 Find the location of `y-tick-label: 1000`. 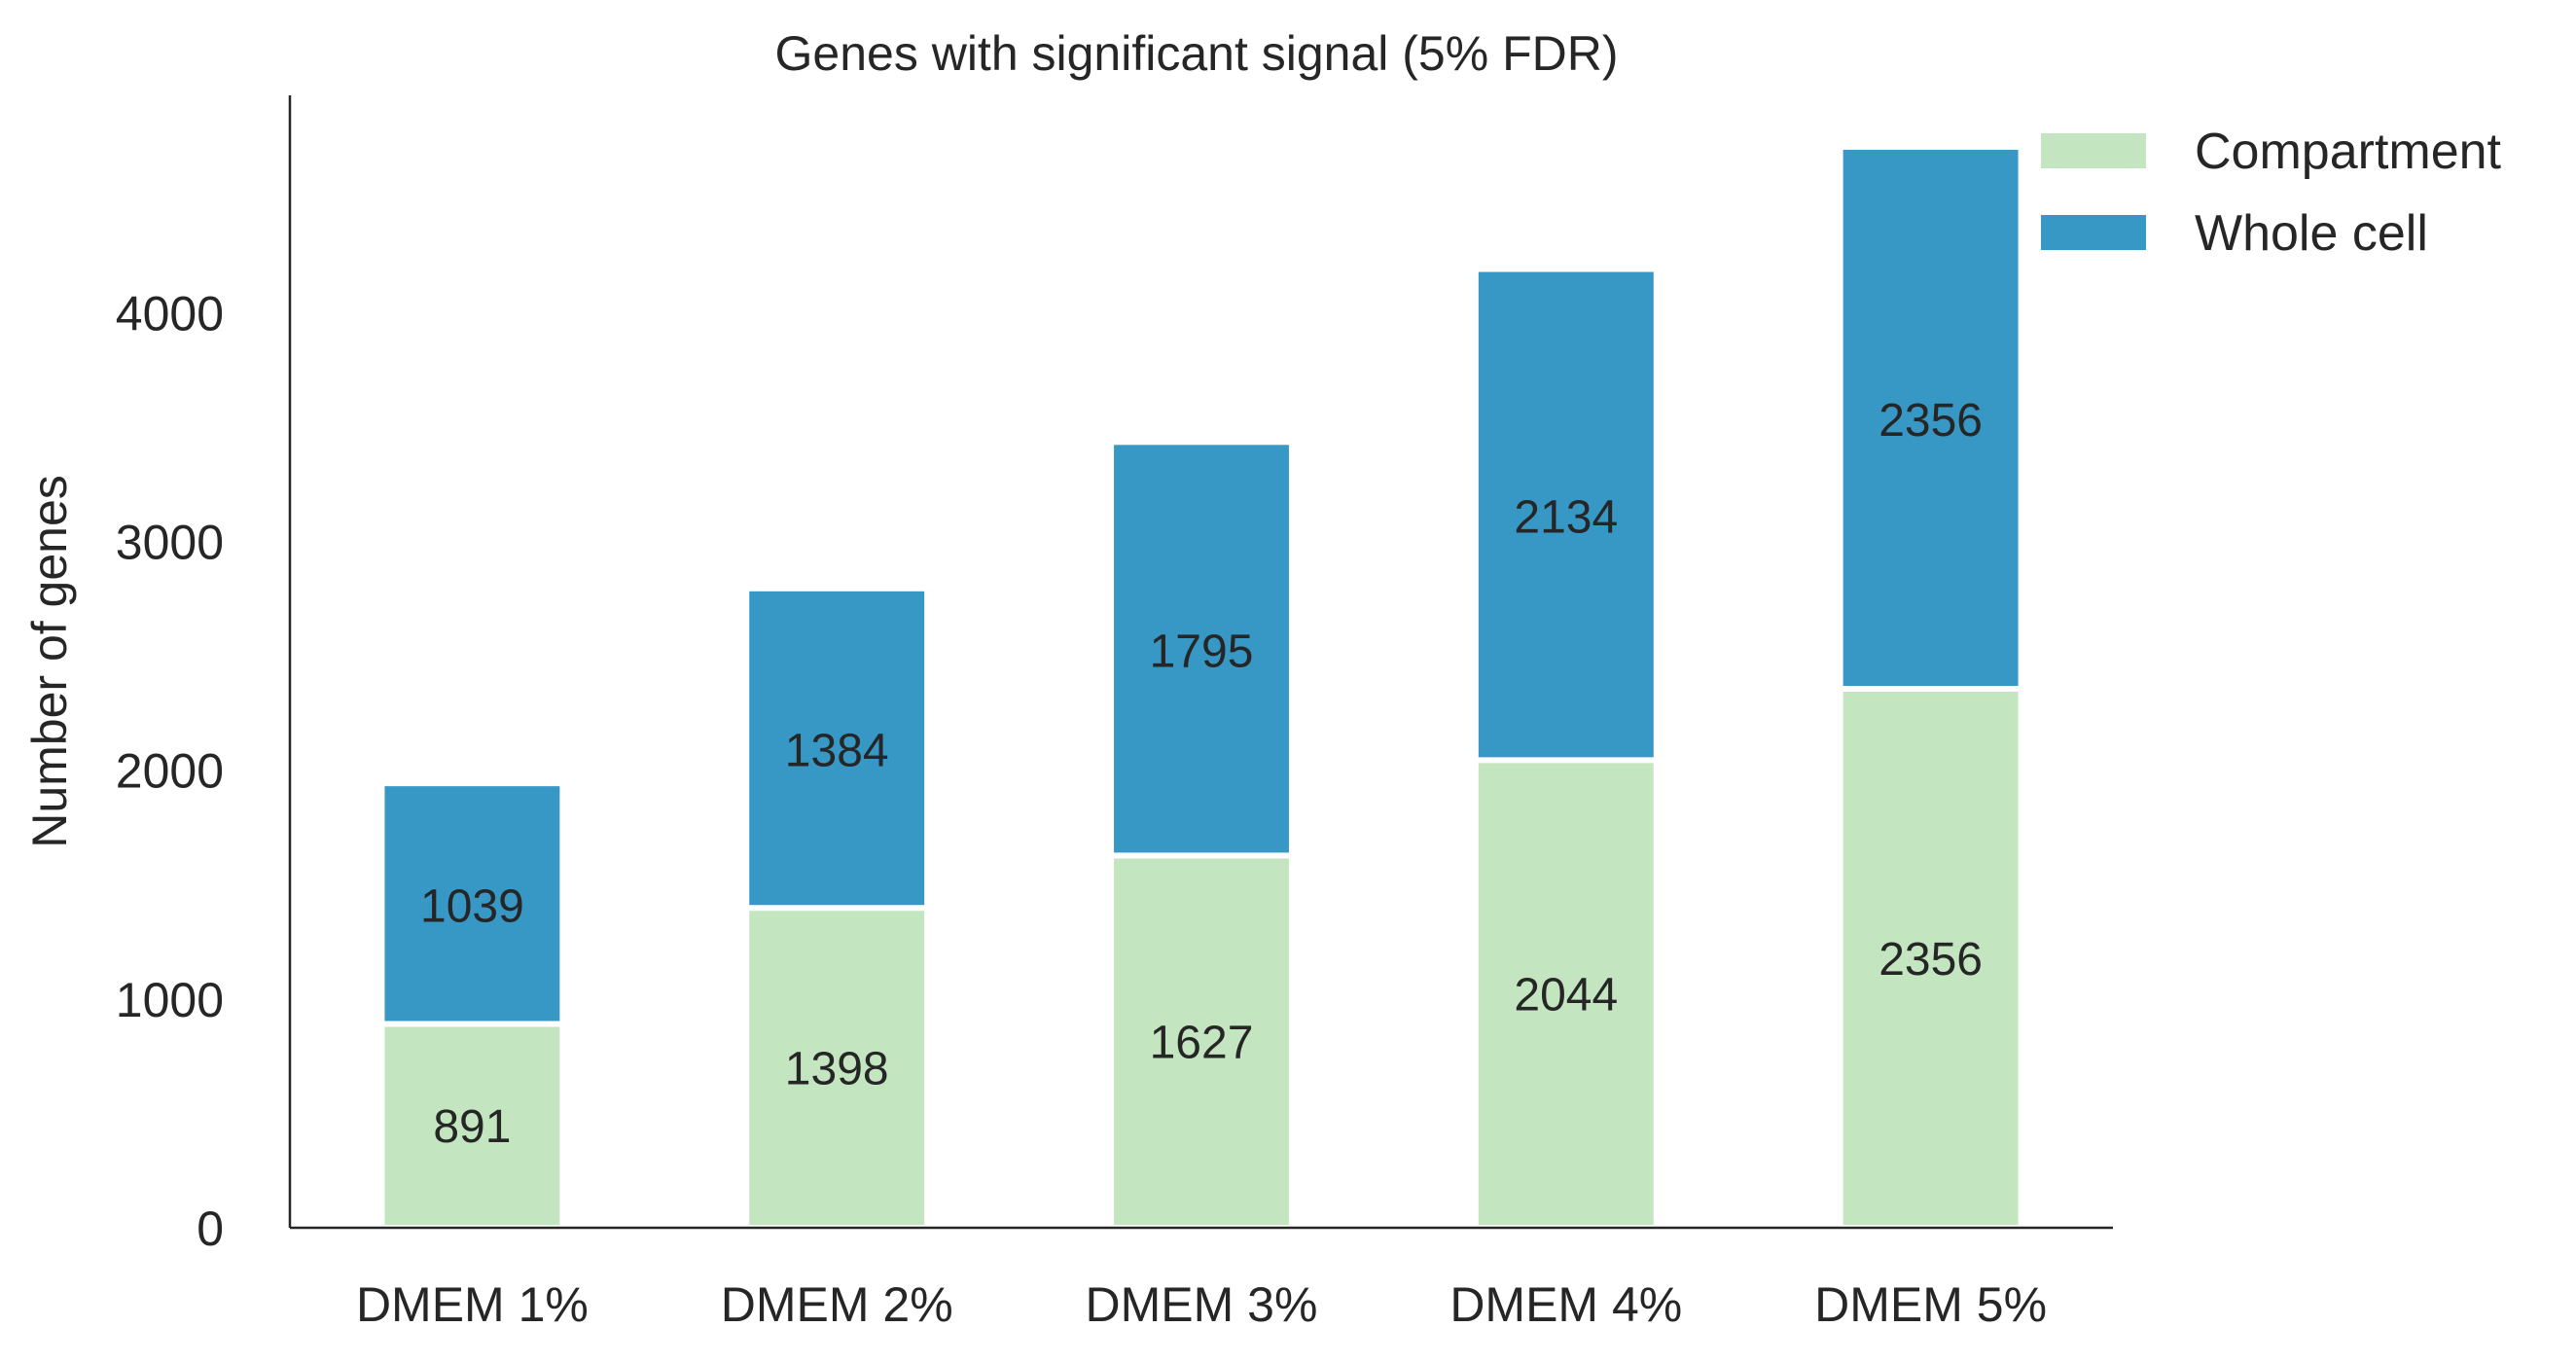

y-tick-label: 1000 is located at coordinates (170, 1000).